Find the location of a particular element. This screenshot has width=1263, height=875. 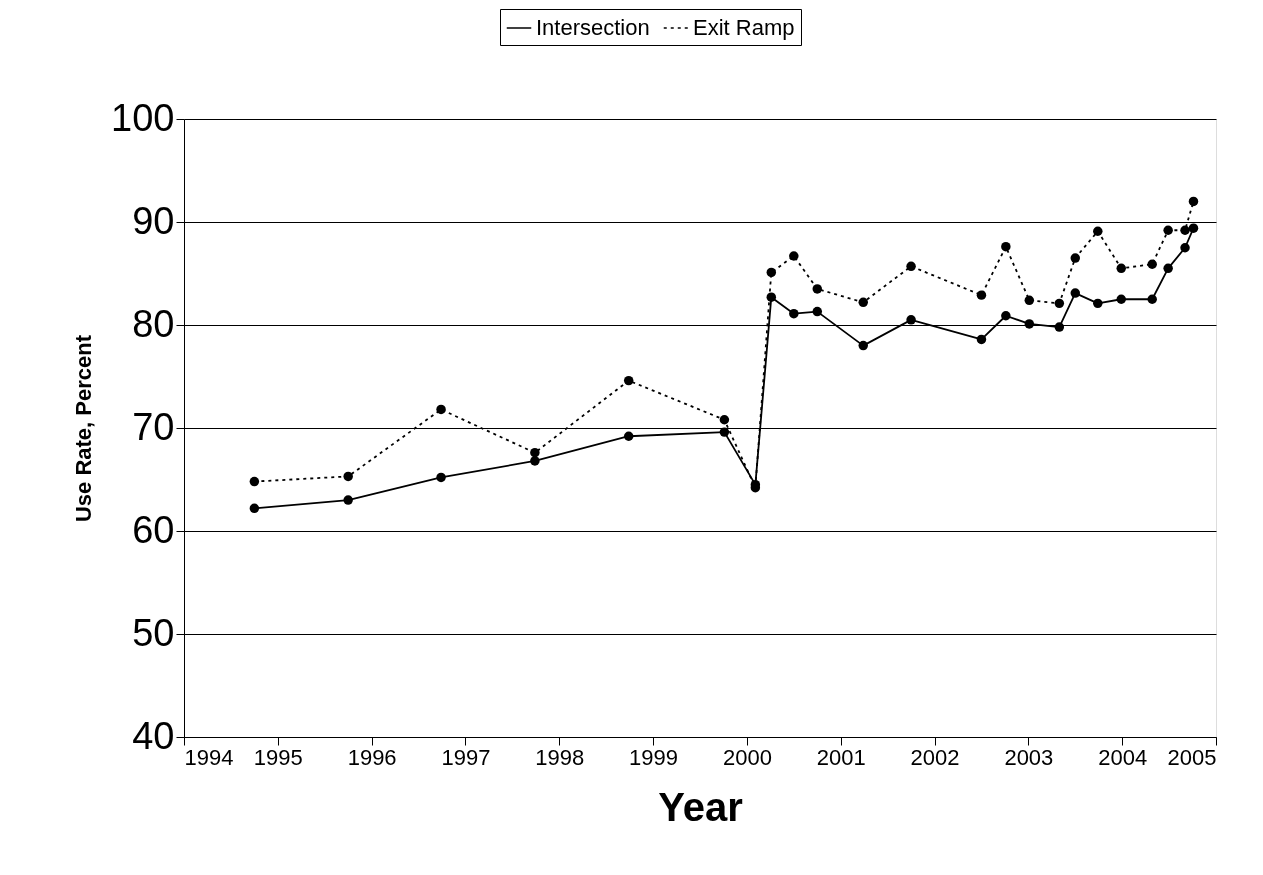

y-tick-label: 100 is located at coordinates (143, 117).